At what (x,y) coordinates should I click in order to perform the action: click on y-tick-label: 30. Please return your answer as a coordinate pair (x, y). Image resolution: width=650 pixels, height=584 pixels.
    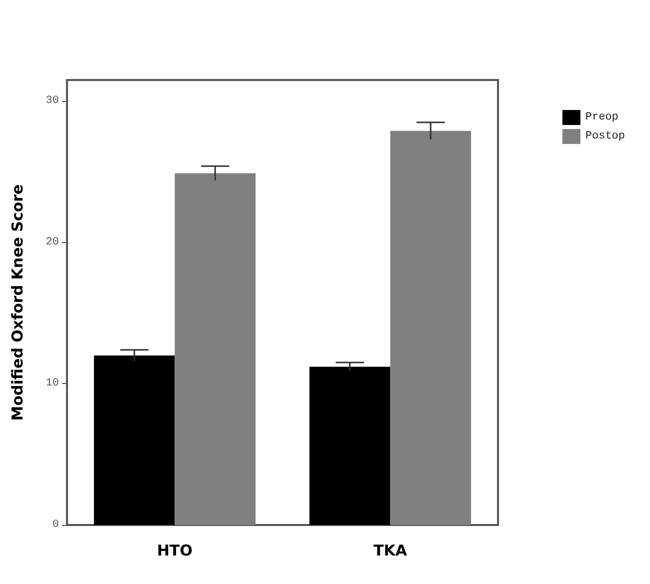
    Looking at the image, I should click on (52, 101).